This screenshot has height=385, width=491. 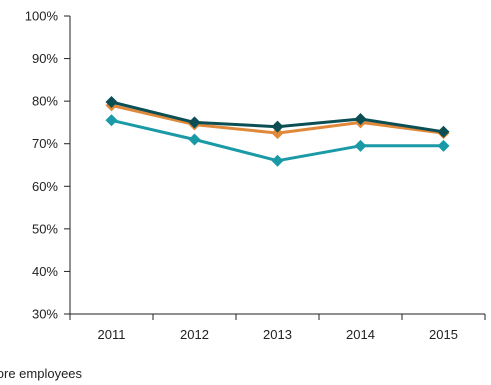 What do you see at coordinates (45, 228) in the screenshot?
I see `y-tick-label: 50%` at bounding box center [45, 228].